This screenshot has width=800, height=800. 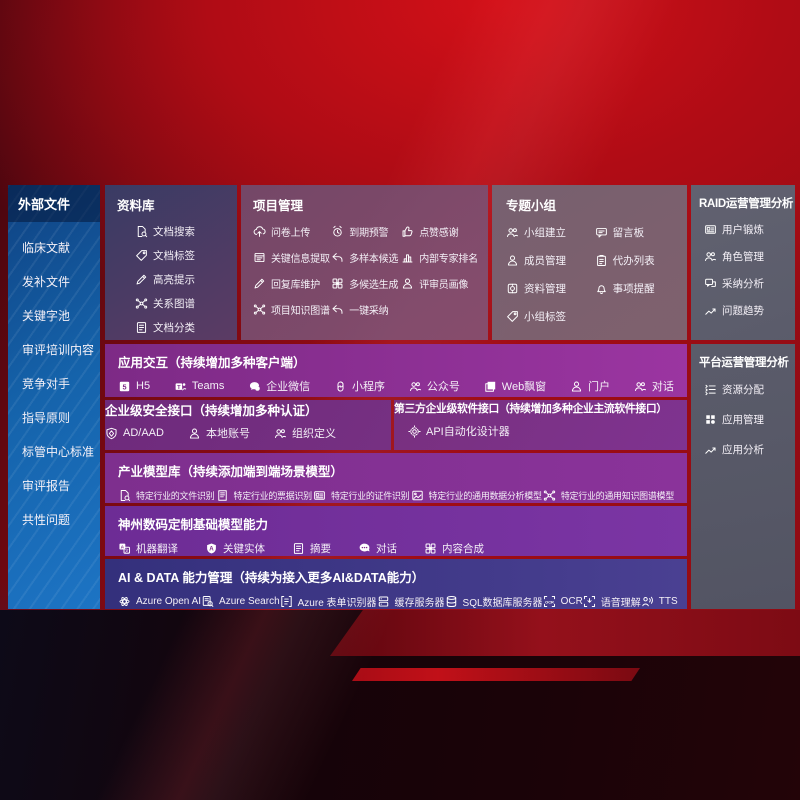 What do you see at coordinates (637, 288) in the screenshot?
I see `feature-item: 事项提醒` at bounding box center [637, 288].